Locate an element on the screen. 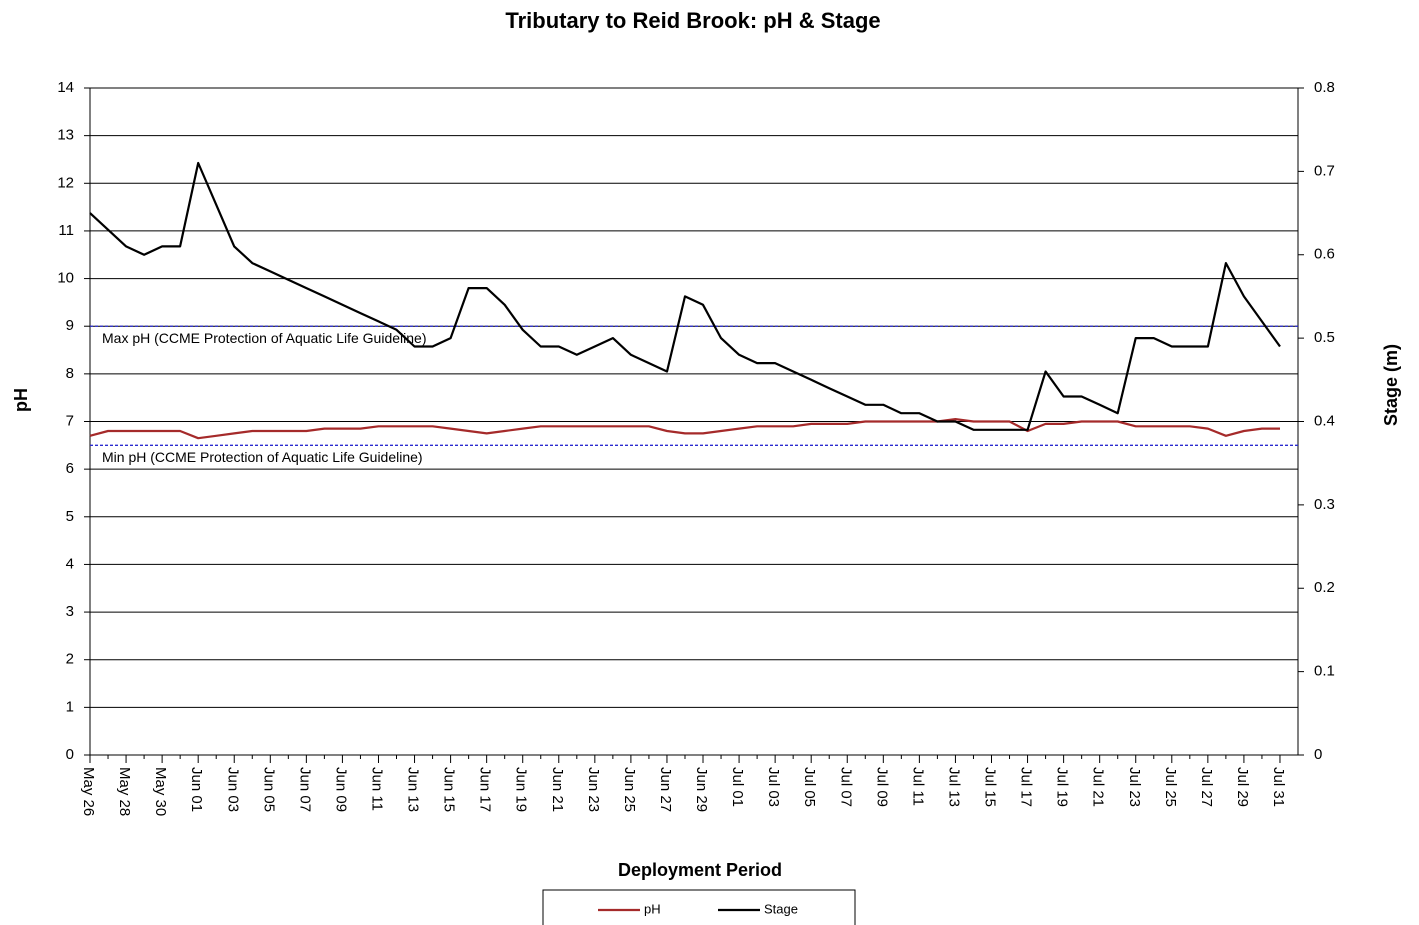 The width and height of the screenshot is (1419, 925). x-tick-label: Jul 31 is located at coordinates (1278, 787).